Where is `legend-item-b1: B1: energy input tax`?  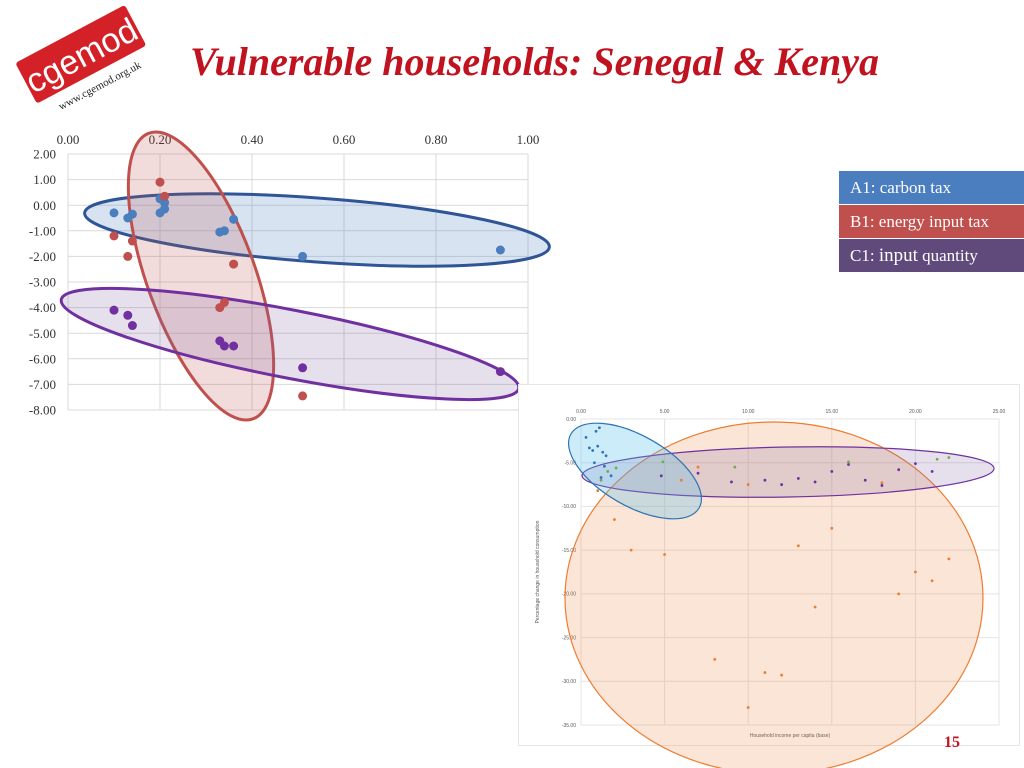
legend-item-b1: B1: energy input tax is located at coordinates (931, 221).